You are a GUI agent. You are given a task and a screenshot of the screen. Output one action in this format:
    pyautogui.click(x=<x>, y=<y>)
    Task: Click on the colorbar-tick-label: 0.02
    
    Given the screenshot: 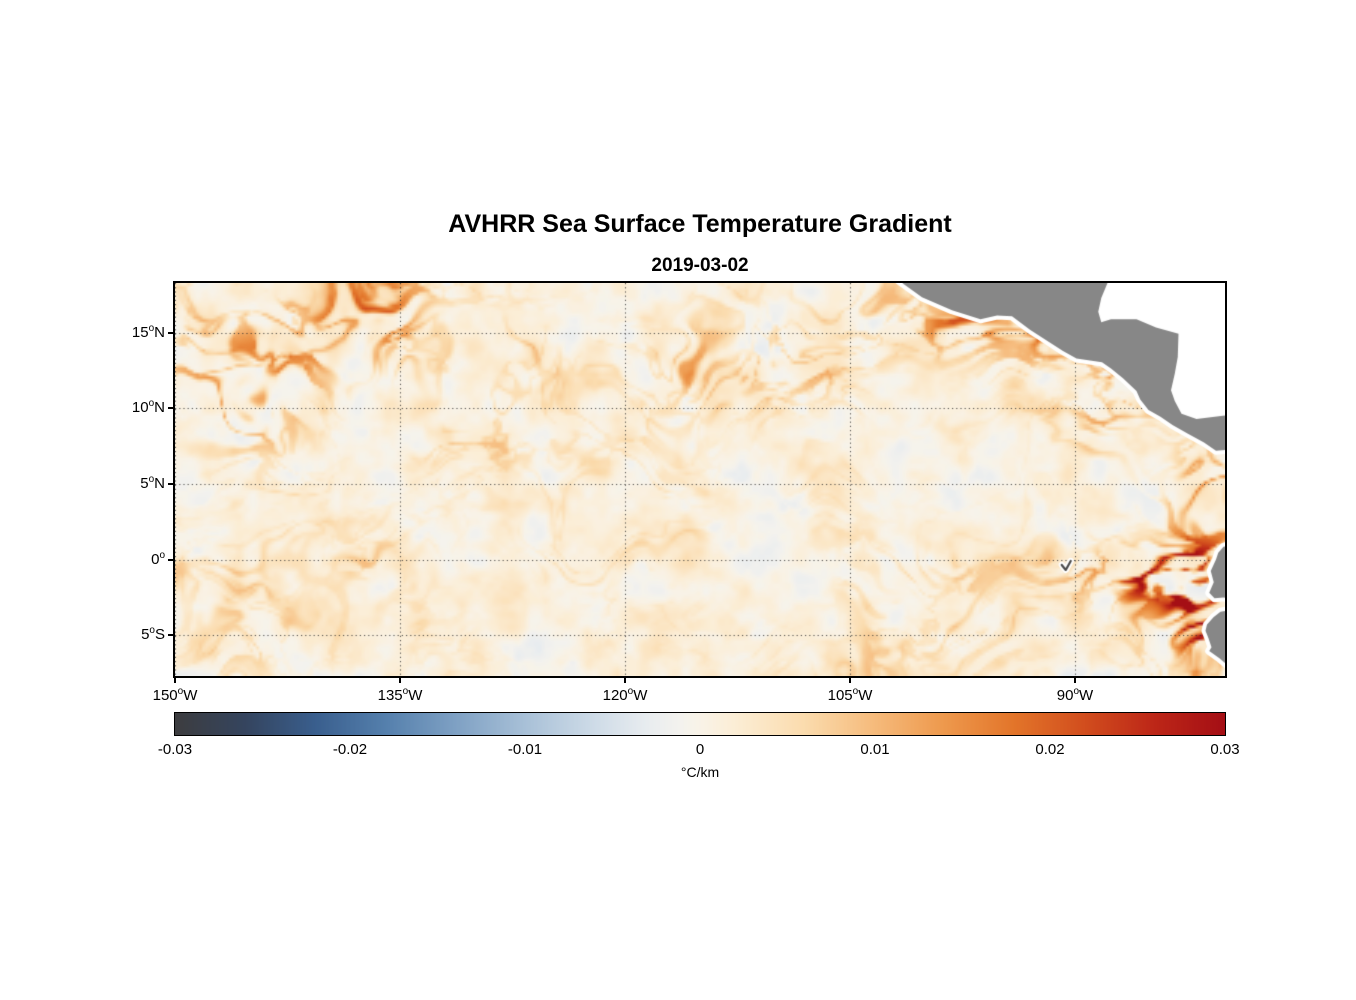 What is the action you would take?
    pyautogui.click(x=1050, y=749)
    